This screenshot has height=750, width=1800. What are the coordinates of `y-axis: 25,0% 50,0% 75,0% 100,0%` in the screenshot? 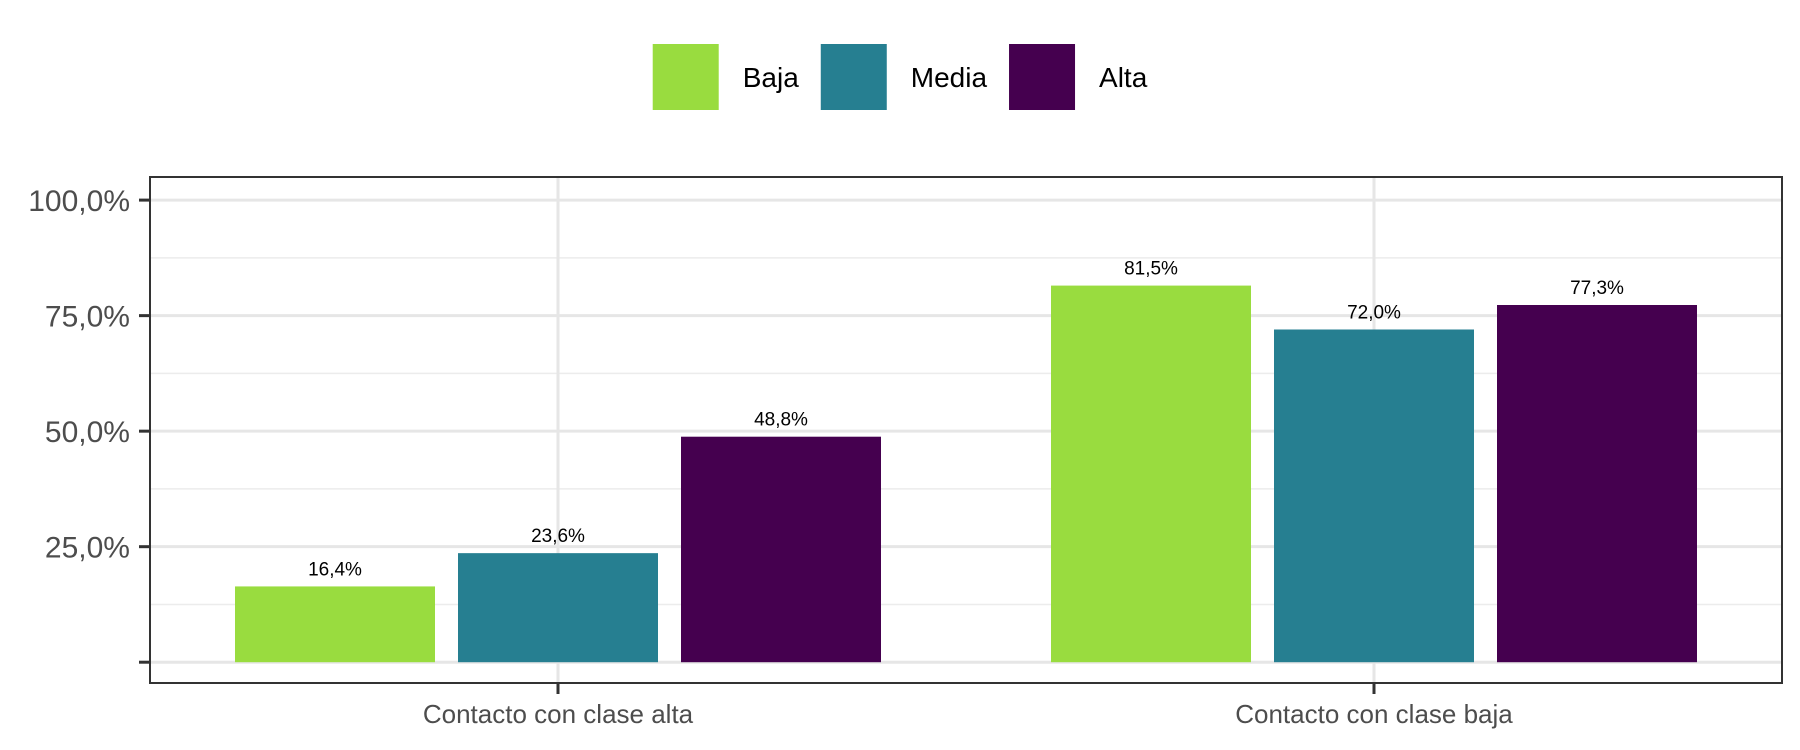 It's located at (89, 424).